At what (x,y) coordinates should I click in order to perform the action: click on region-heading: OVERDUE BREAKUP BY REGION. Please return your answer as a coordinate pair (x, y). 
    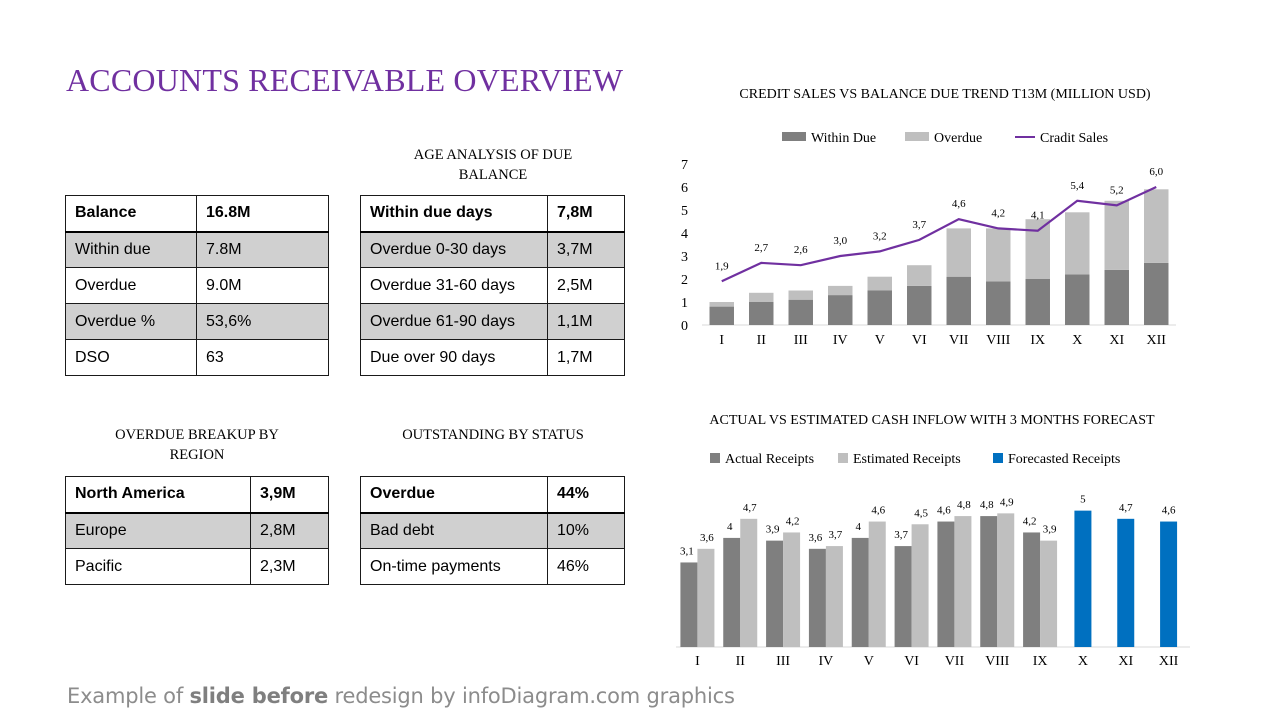
    Looking at the image, I should click on (197, 445).